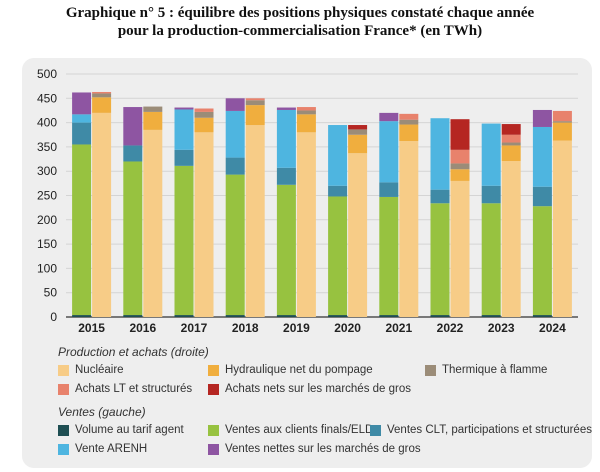  Describe the element at coordinates (82, 103) in the screenshot. I see `bar-ventes_nettes-2015` at that location.